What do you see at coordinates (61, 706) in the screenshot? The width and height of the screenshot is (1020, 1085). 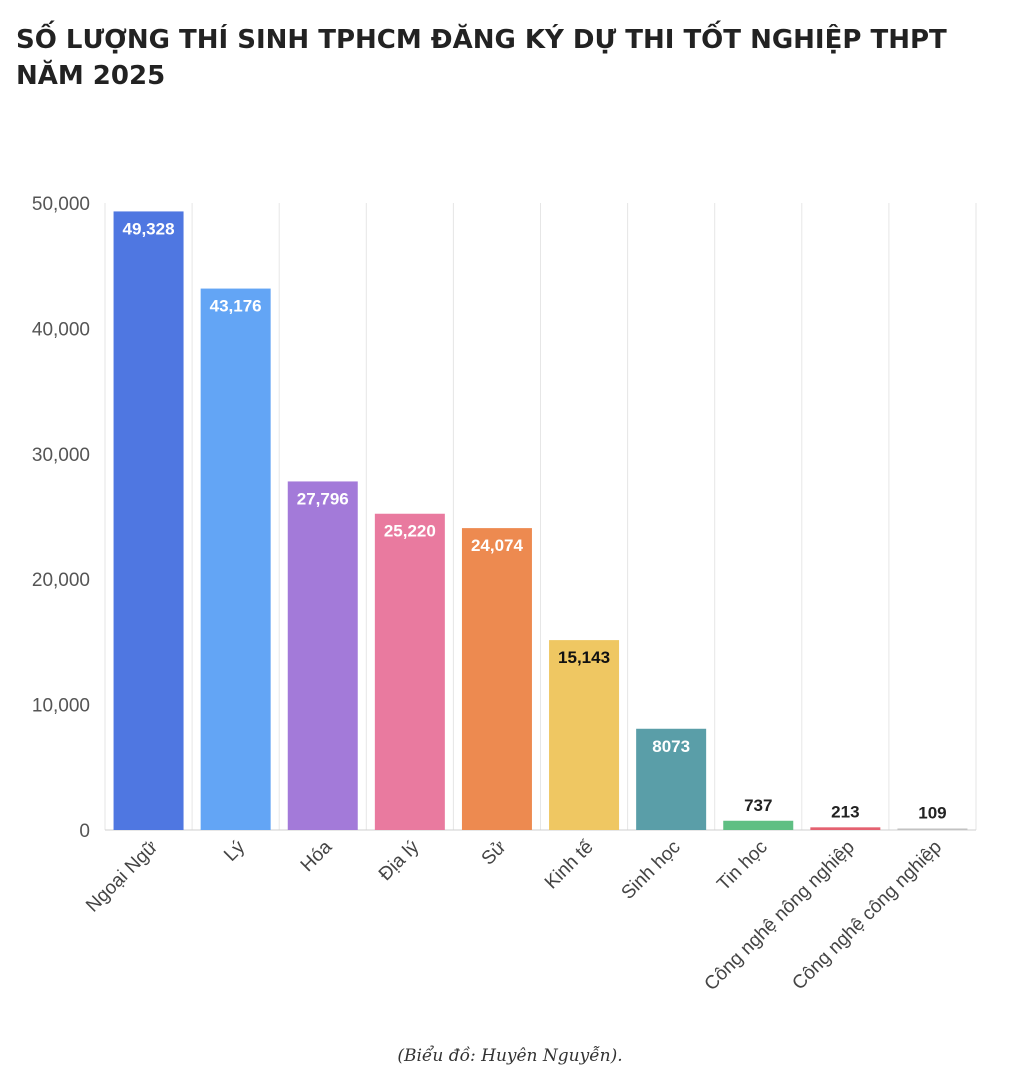 I see `y-tick-label: 10,000` at bounding box center [61, 706].